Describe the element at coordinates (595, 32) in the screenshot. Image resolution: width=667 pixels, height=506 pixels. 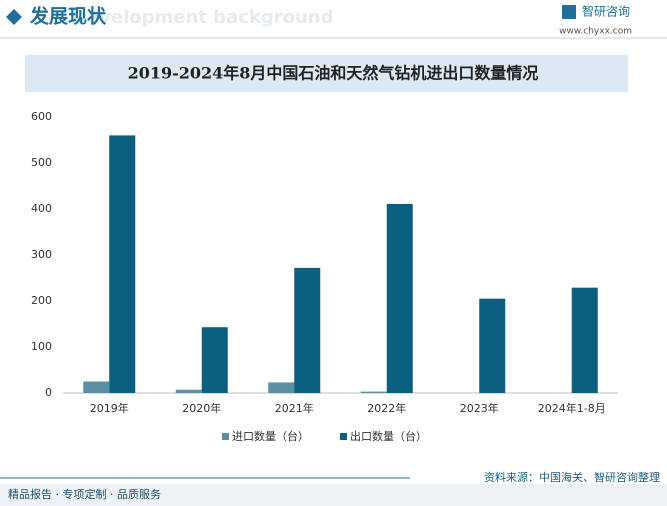
I see `brand-url: www.chyxx.com` at that location.